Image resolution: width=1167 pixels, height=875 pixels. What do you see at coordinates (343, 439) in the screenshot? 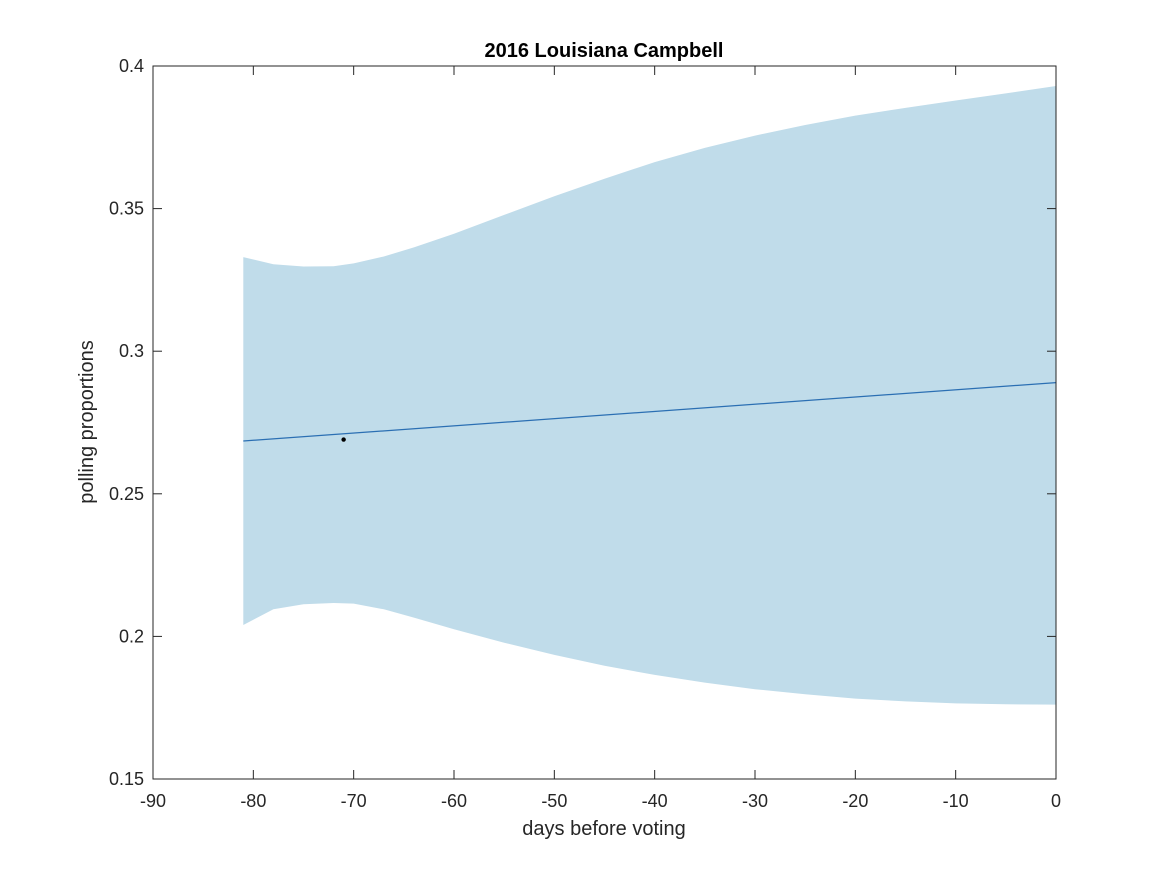
I see `poll-point` at bounding box center [343, 439].